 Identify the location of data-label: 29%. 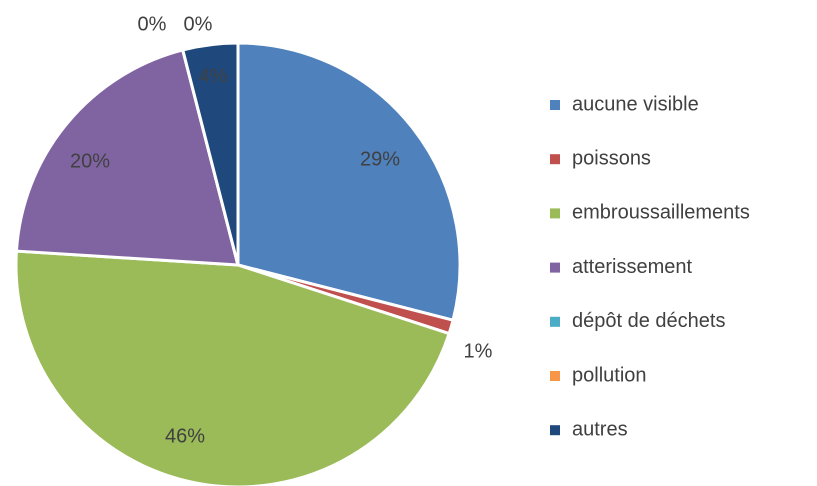
(380, 159).